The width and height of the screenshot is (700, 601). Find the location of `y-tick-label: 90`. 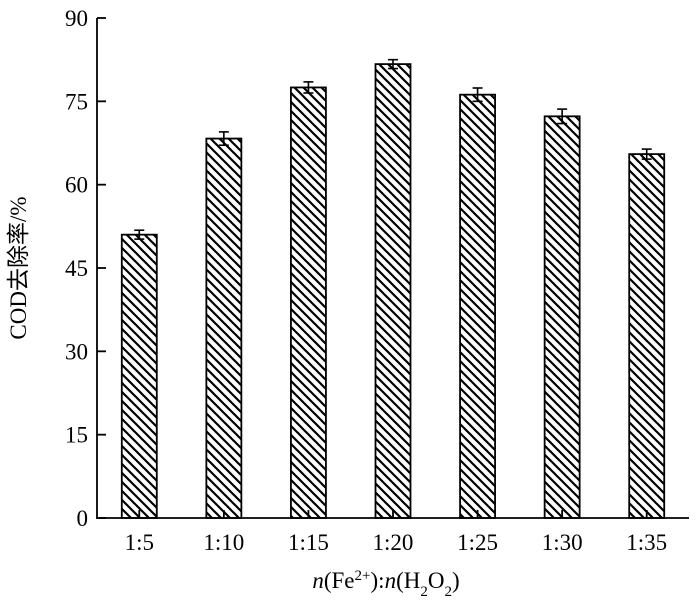

y-tick-label: 90 is located at coordinates (76, 18).